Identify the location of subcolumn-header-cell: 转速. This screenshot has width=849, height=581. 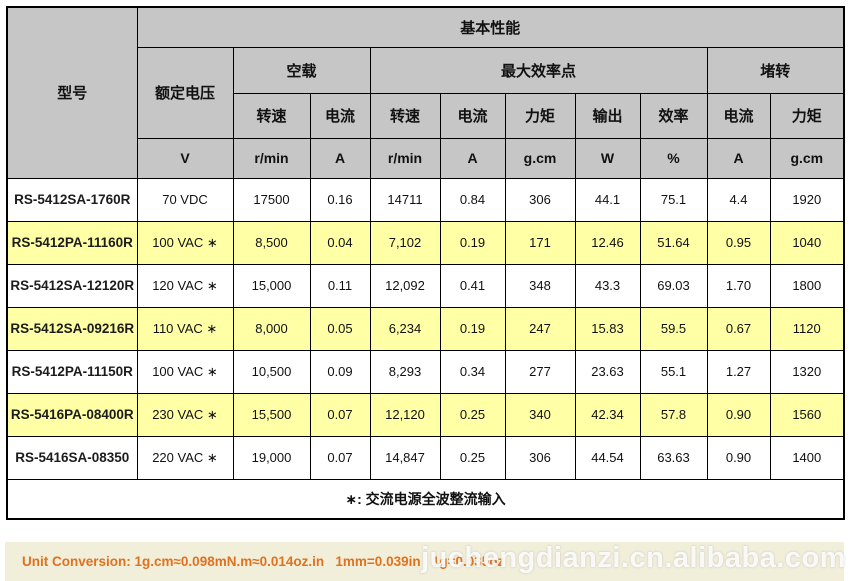
(405, 115).